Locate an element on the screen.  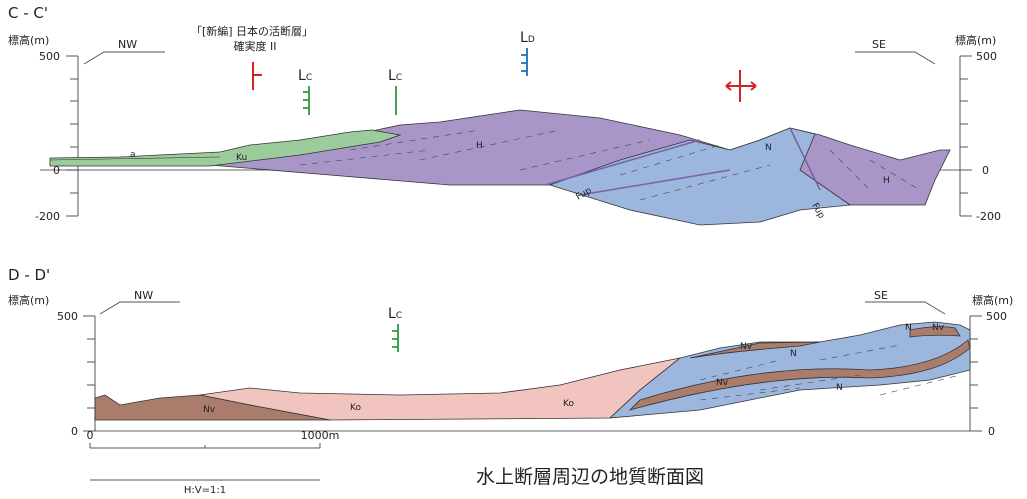
section-title: C - C' is located at coordinates (28, 13).